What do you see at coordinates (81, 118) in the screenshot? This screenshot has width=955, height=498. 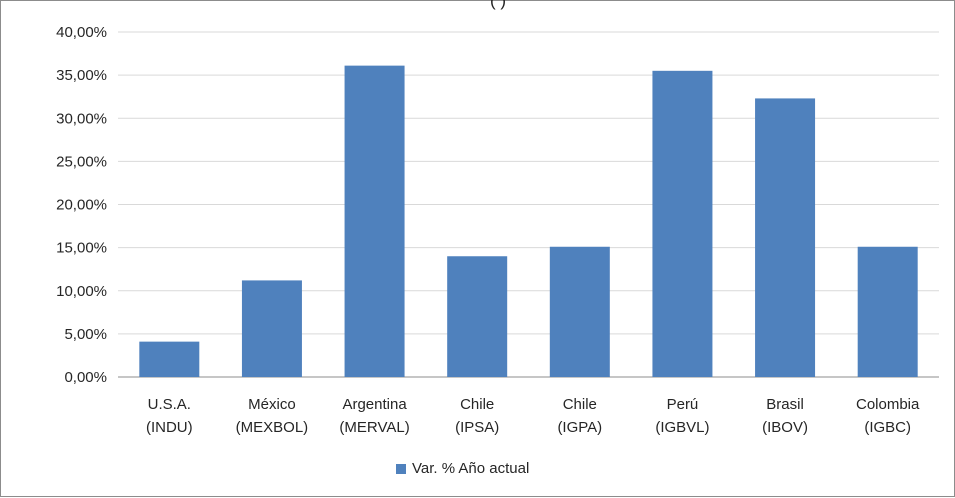 I see `y-tick-label: 30,00%` at bounding box center [81, 118].